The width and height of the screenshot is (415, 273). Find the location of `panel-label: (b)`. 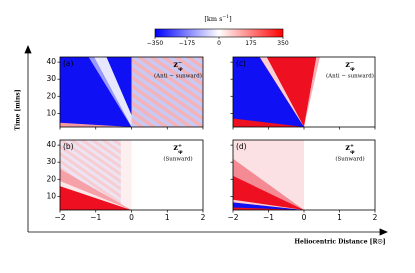

panel-label: (b) is located at coordinates (68, 146).